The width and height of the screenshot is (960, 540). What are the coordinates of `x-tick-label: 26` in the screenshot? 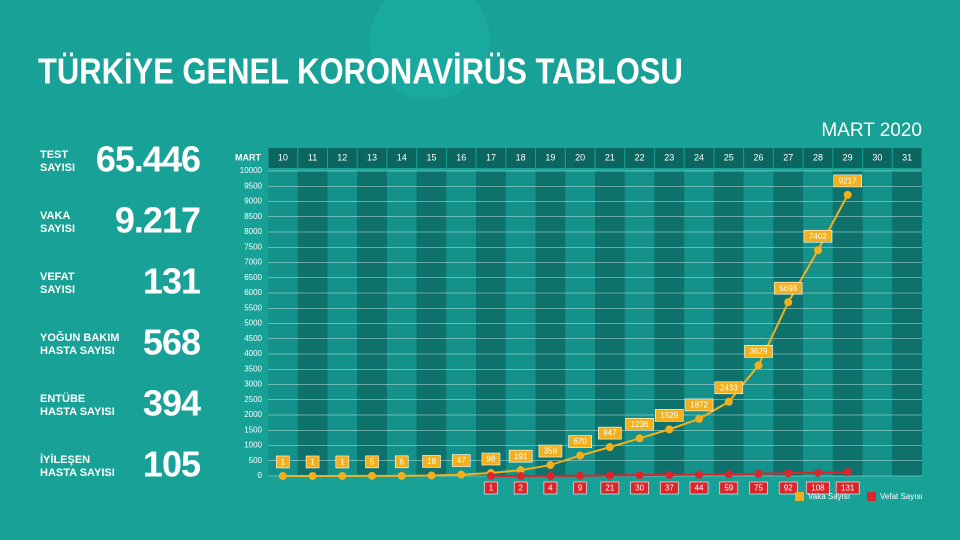 It's located at (758, 157).